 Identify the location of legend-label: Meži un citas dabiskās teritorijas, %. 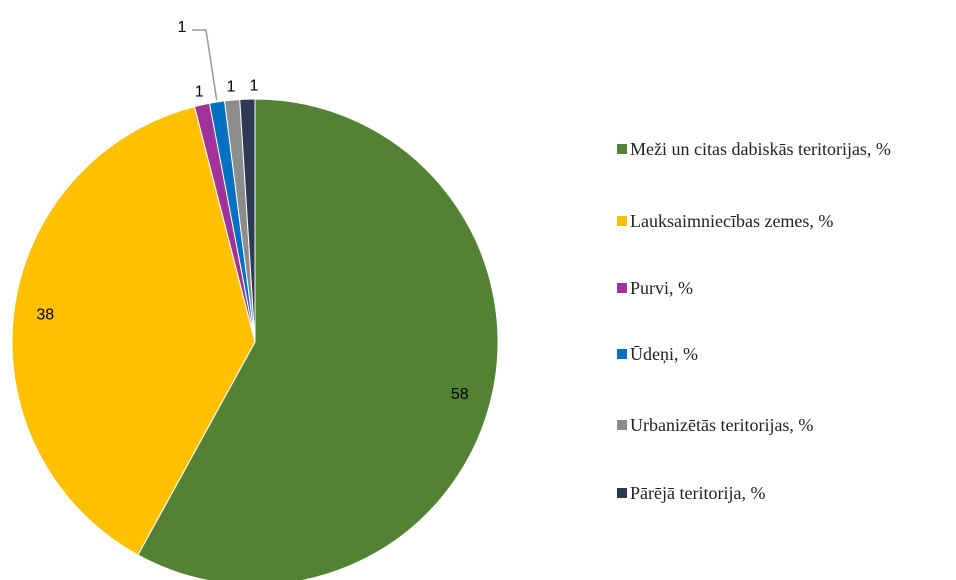
(760, 149).